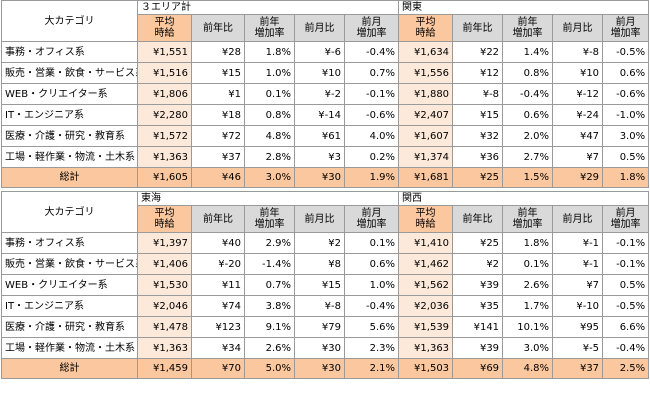 This screenshot has height=402, width=650. I want to click on region-header: 関西, so click(524, 198).